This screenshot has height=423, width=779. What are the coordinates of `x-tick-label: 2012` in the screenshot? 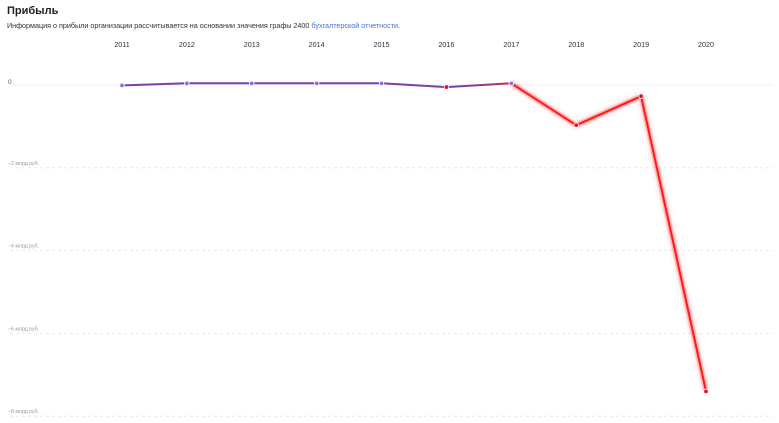 It's located at (187, 44).